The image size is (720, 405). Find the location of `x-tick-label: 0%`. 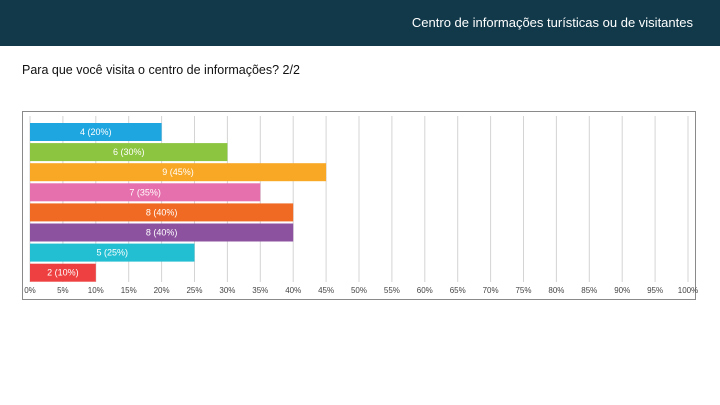

x-tick-label: 0% is located at coordinates (30, 290).